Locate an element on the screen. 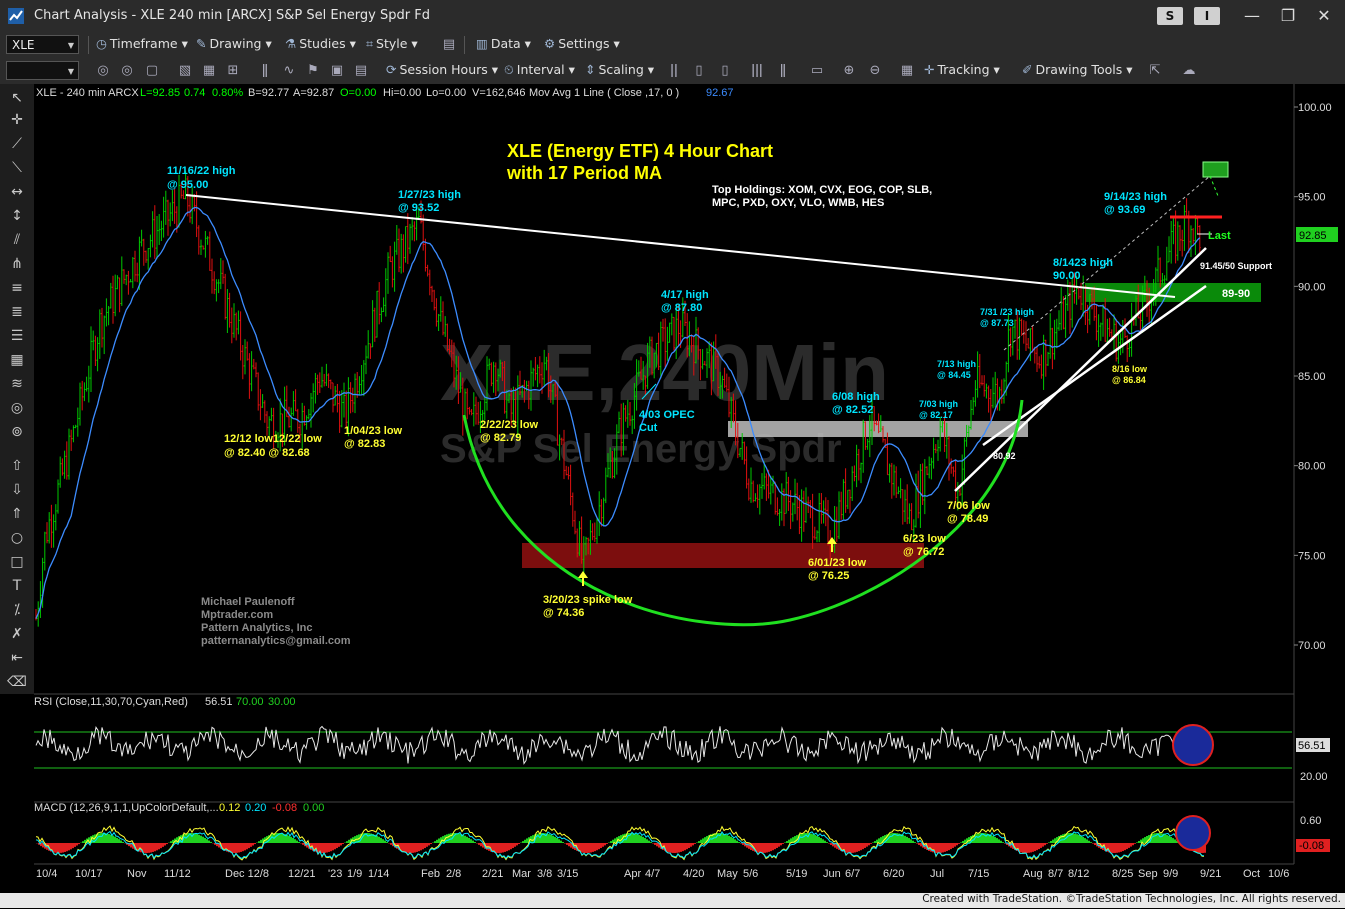 This screenshot has height=909, width=1345. chat-icon: ☁ is located at coordinates (1189, 71).